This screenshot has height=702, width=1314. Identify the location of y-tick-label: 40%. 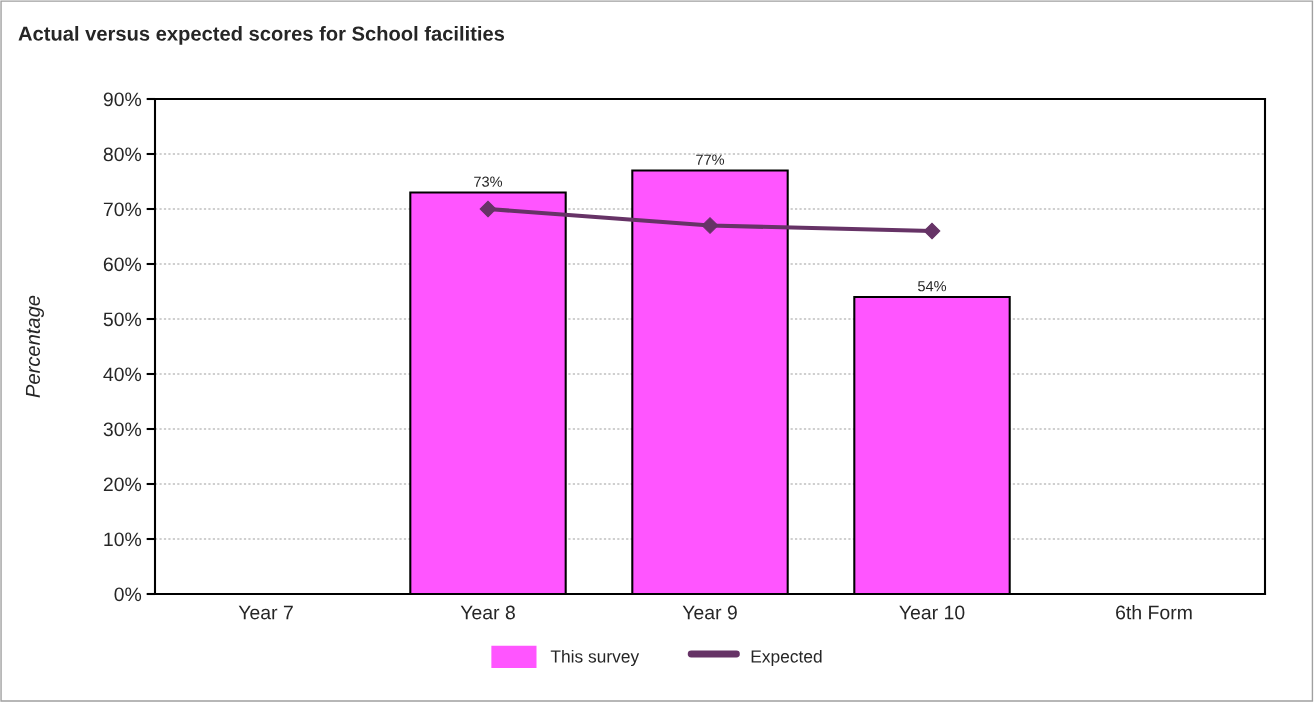
(122, 374).